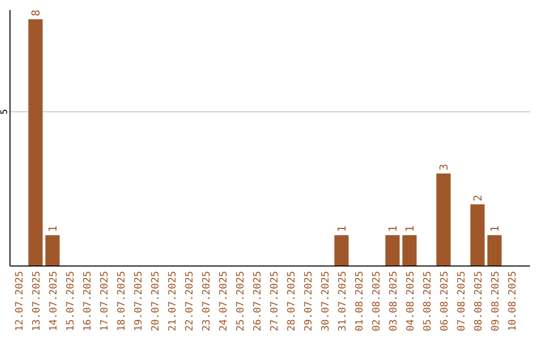 The image size is (540, 340). I want to click on x-tick-label: 15.07.2025, so click(71, 301).